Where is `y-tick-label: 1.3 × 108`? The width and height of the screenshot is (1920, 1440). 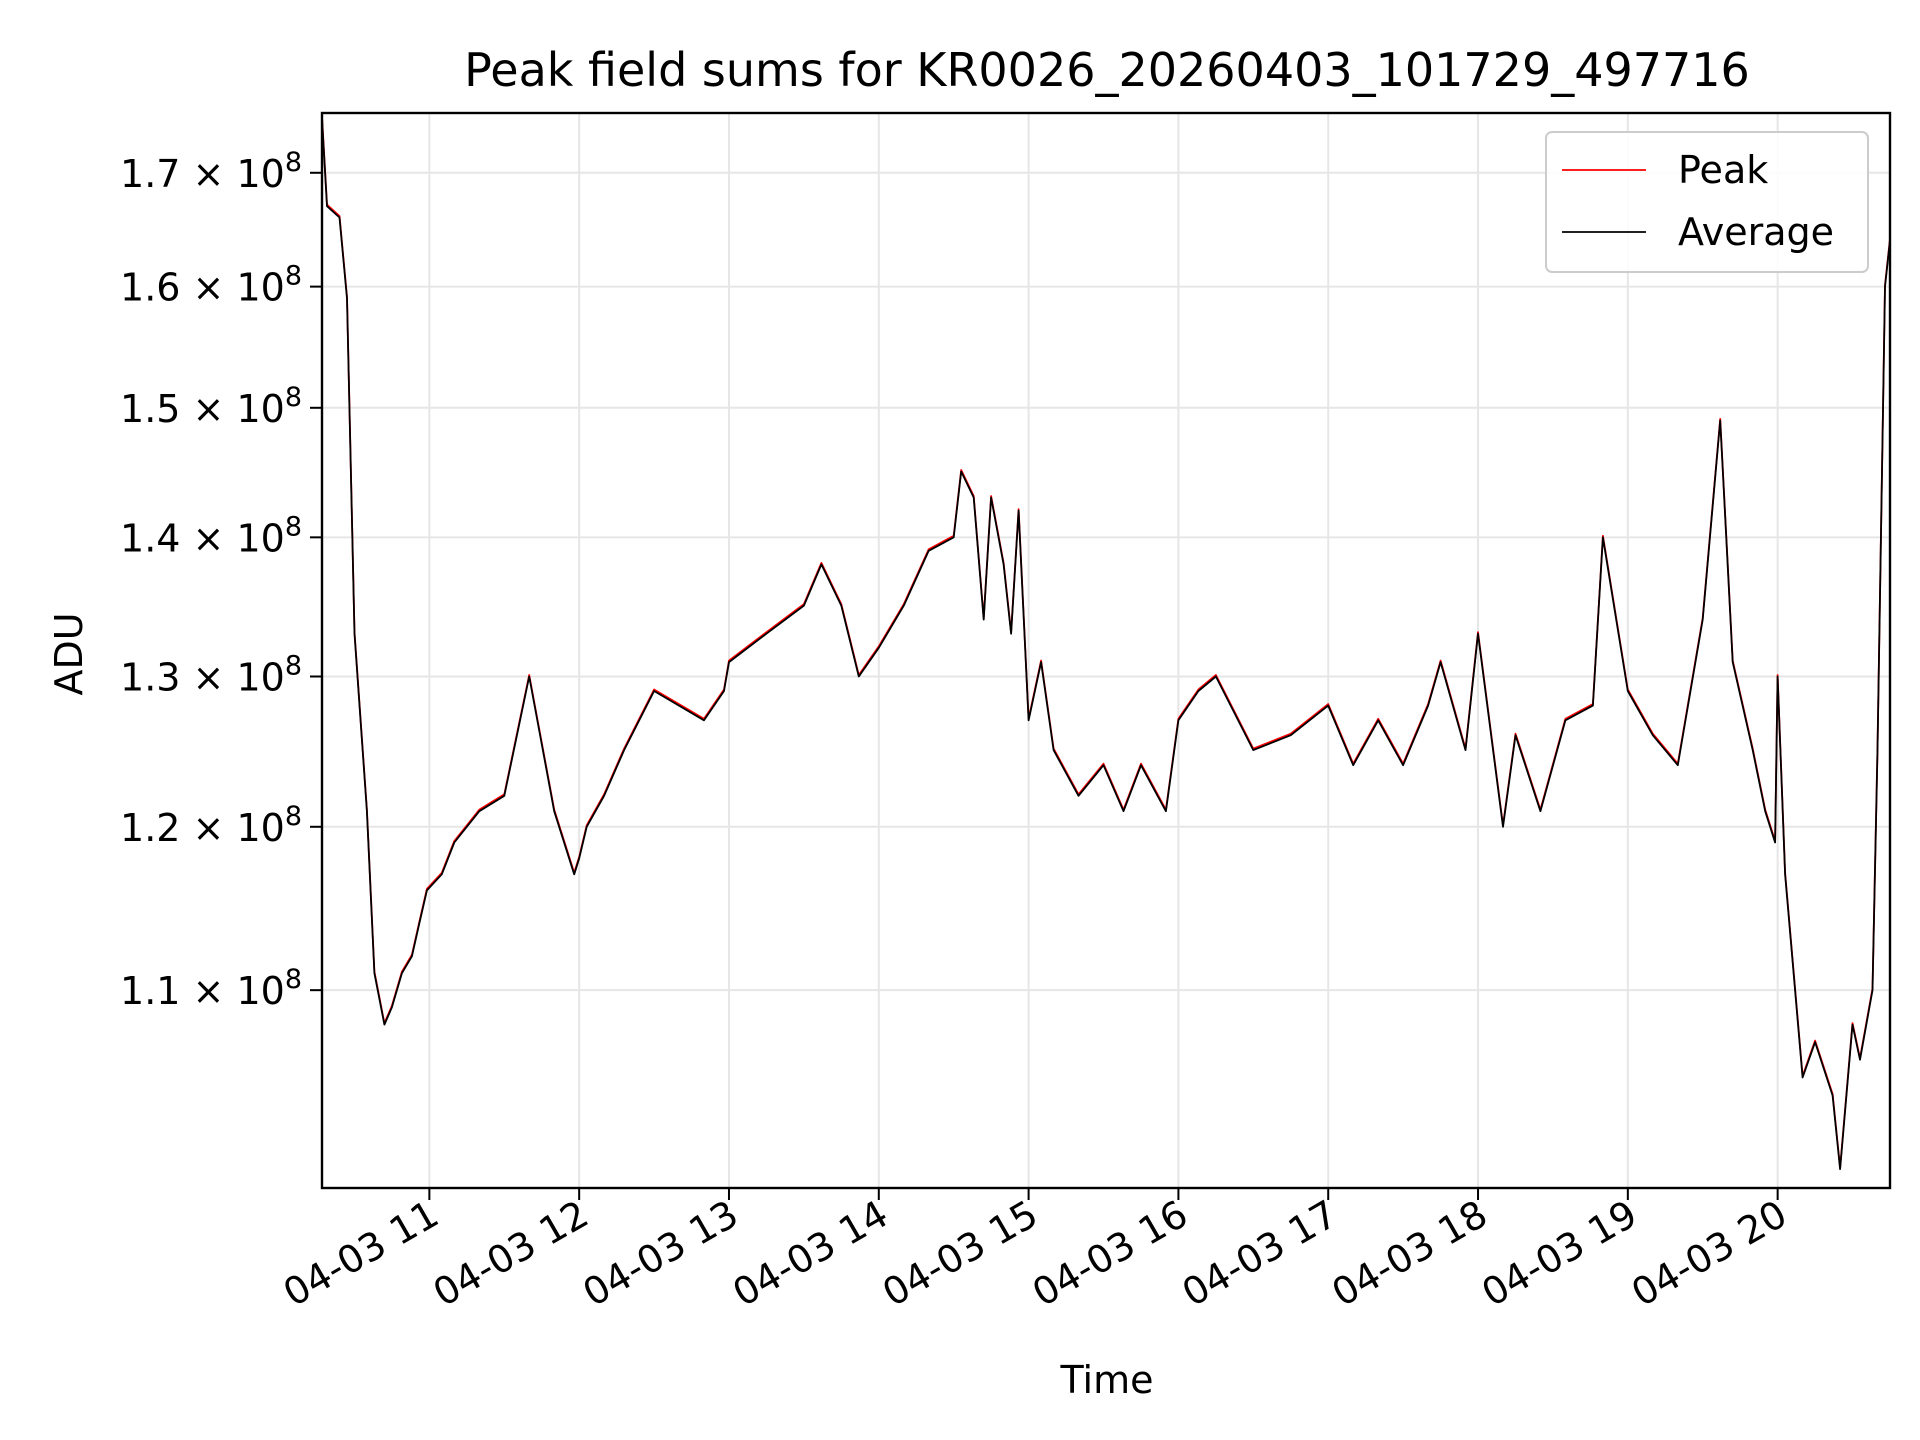 y-tick-label: 1.3 × 108 is located at coordinates (211, 674).